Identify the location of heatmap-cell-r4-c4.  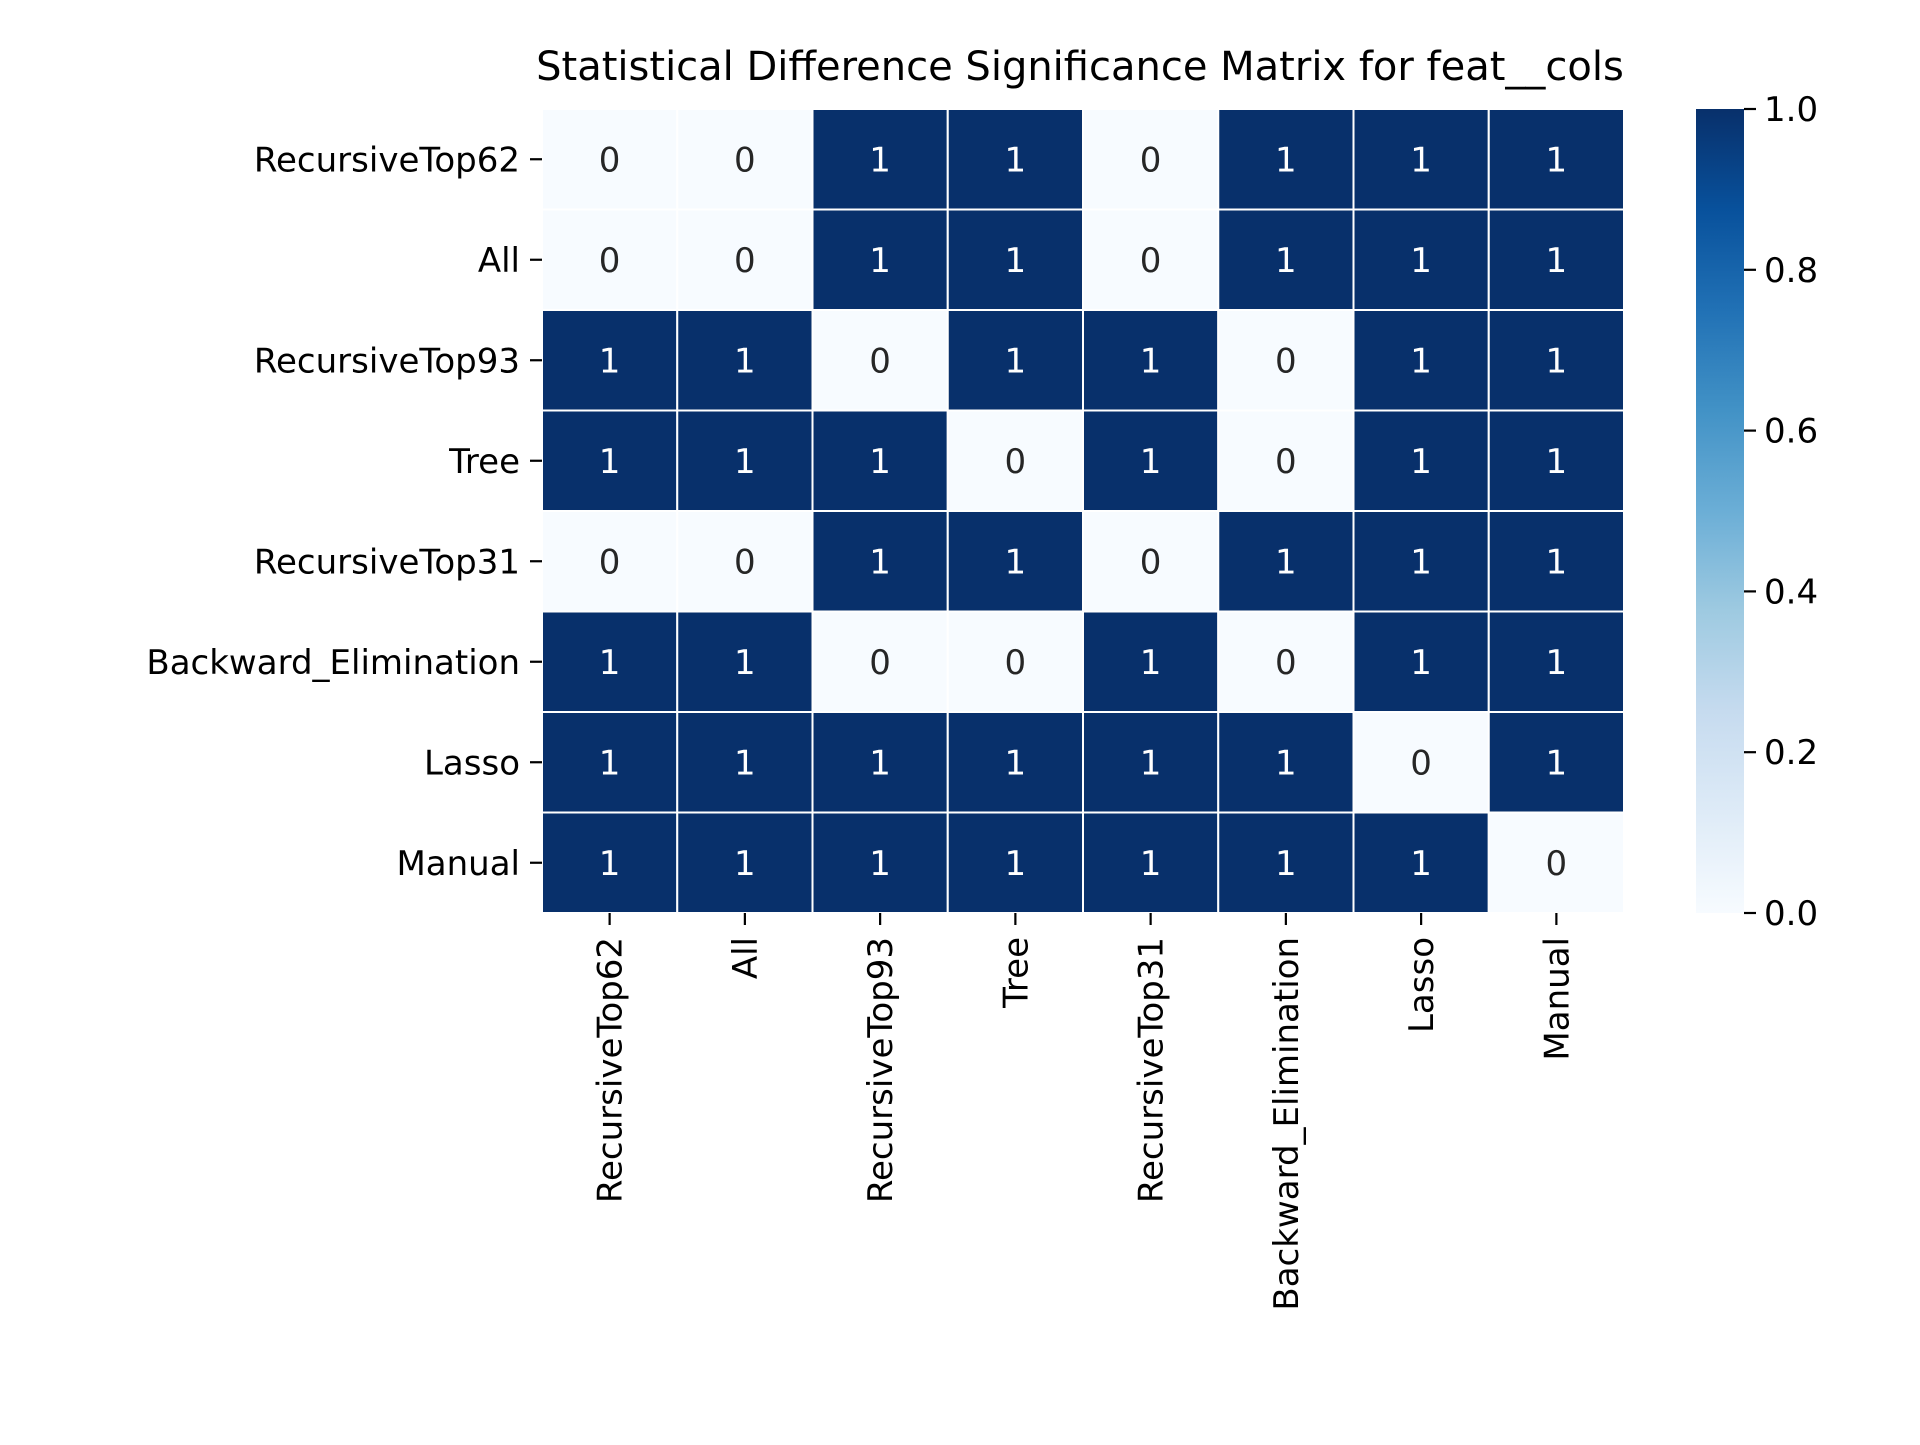
(1151, 561).